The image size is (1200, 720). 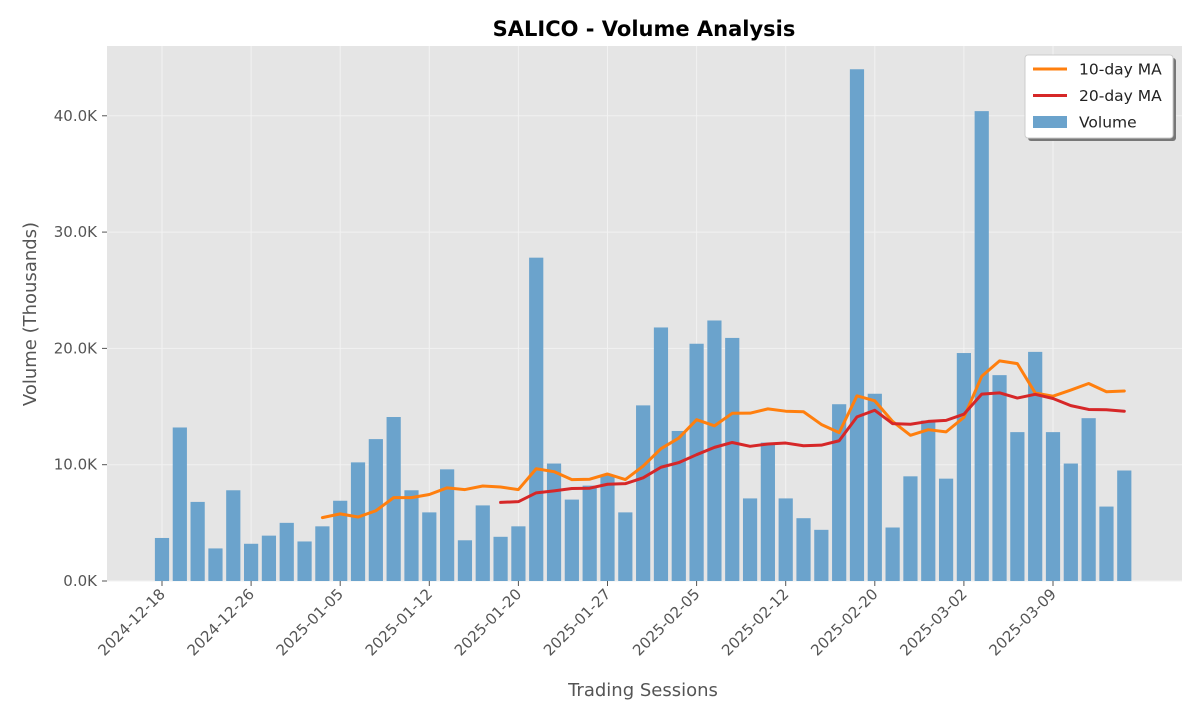 I want to click on x-tick-label: 2025-02-12, so click(x=755, y=622).